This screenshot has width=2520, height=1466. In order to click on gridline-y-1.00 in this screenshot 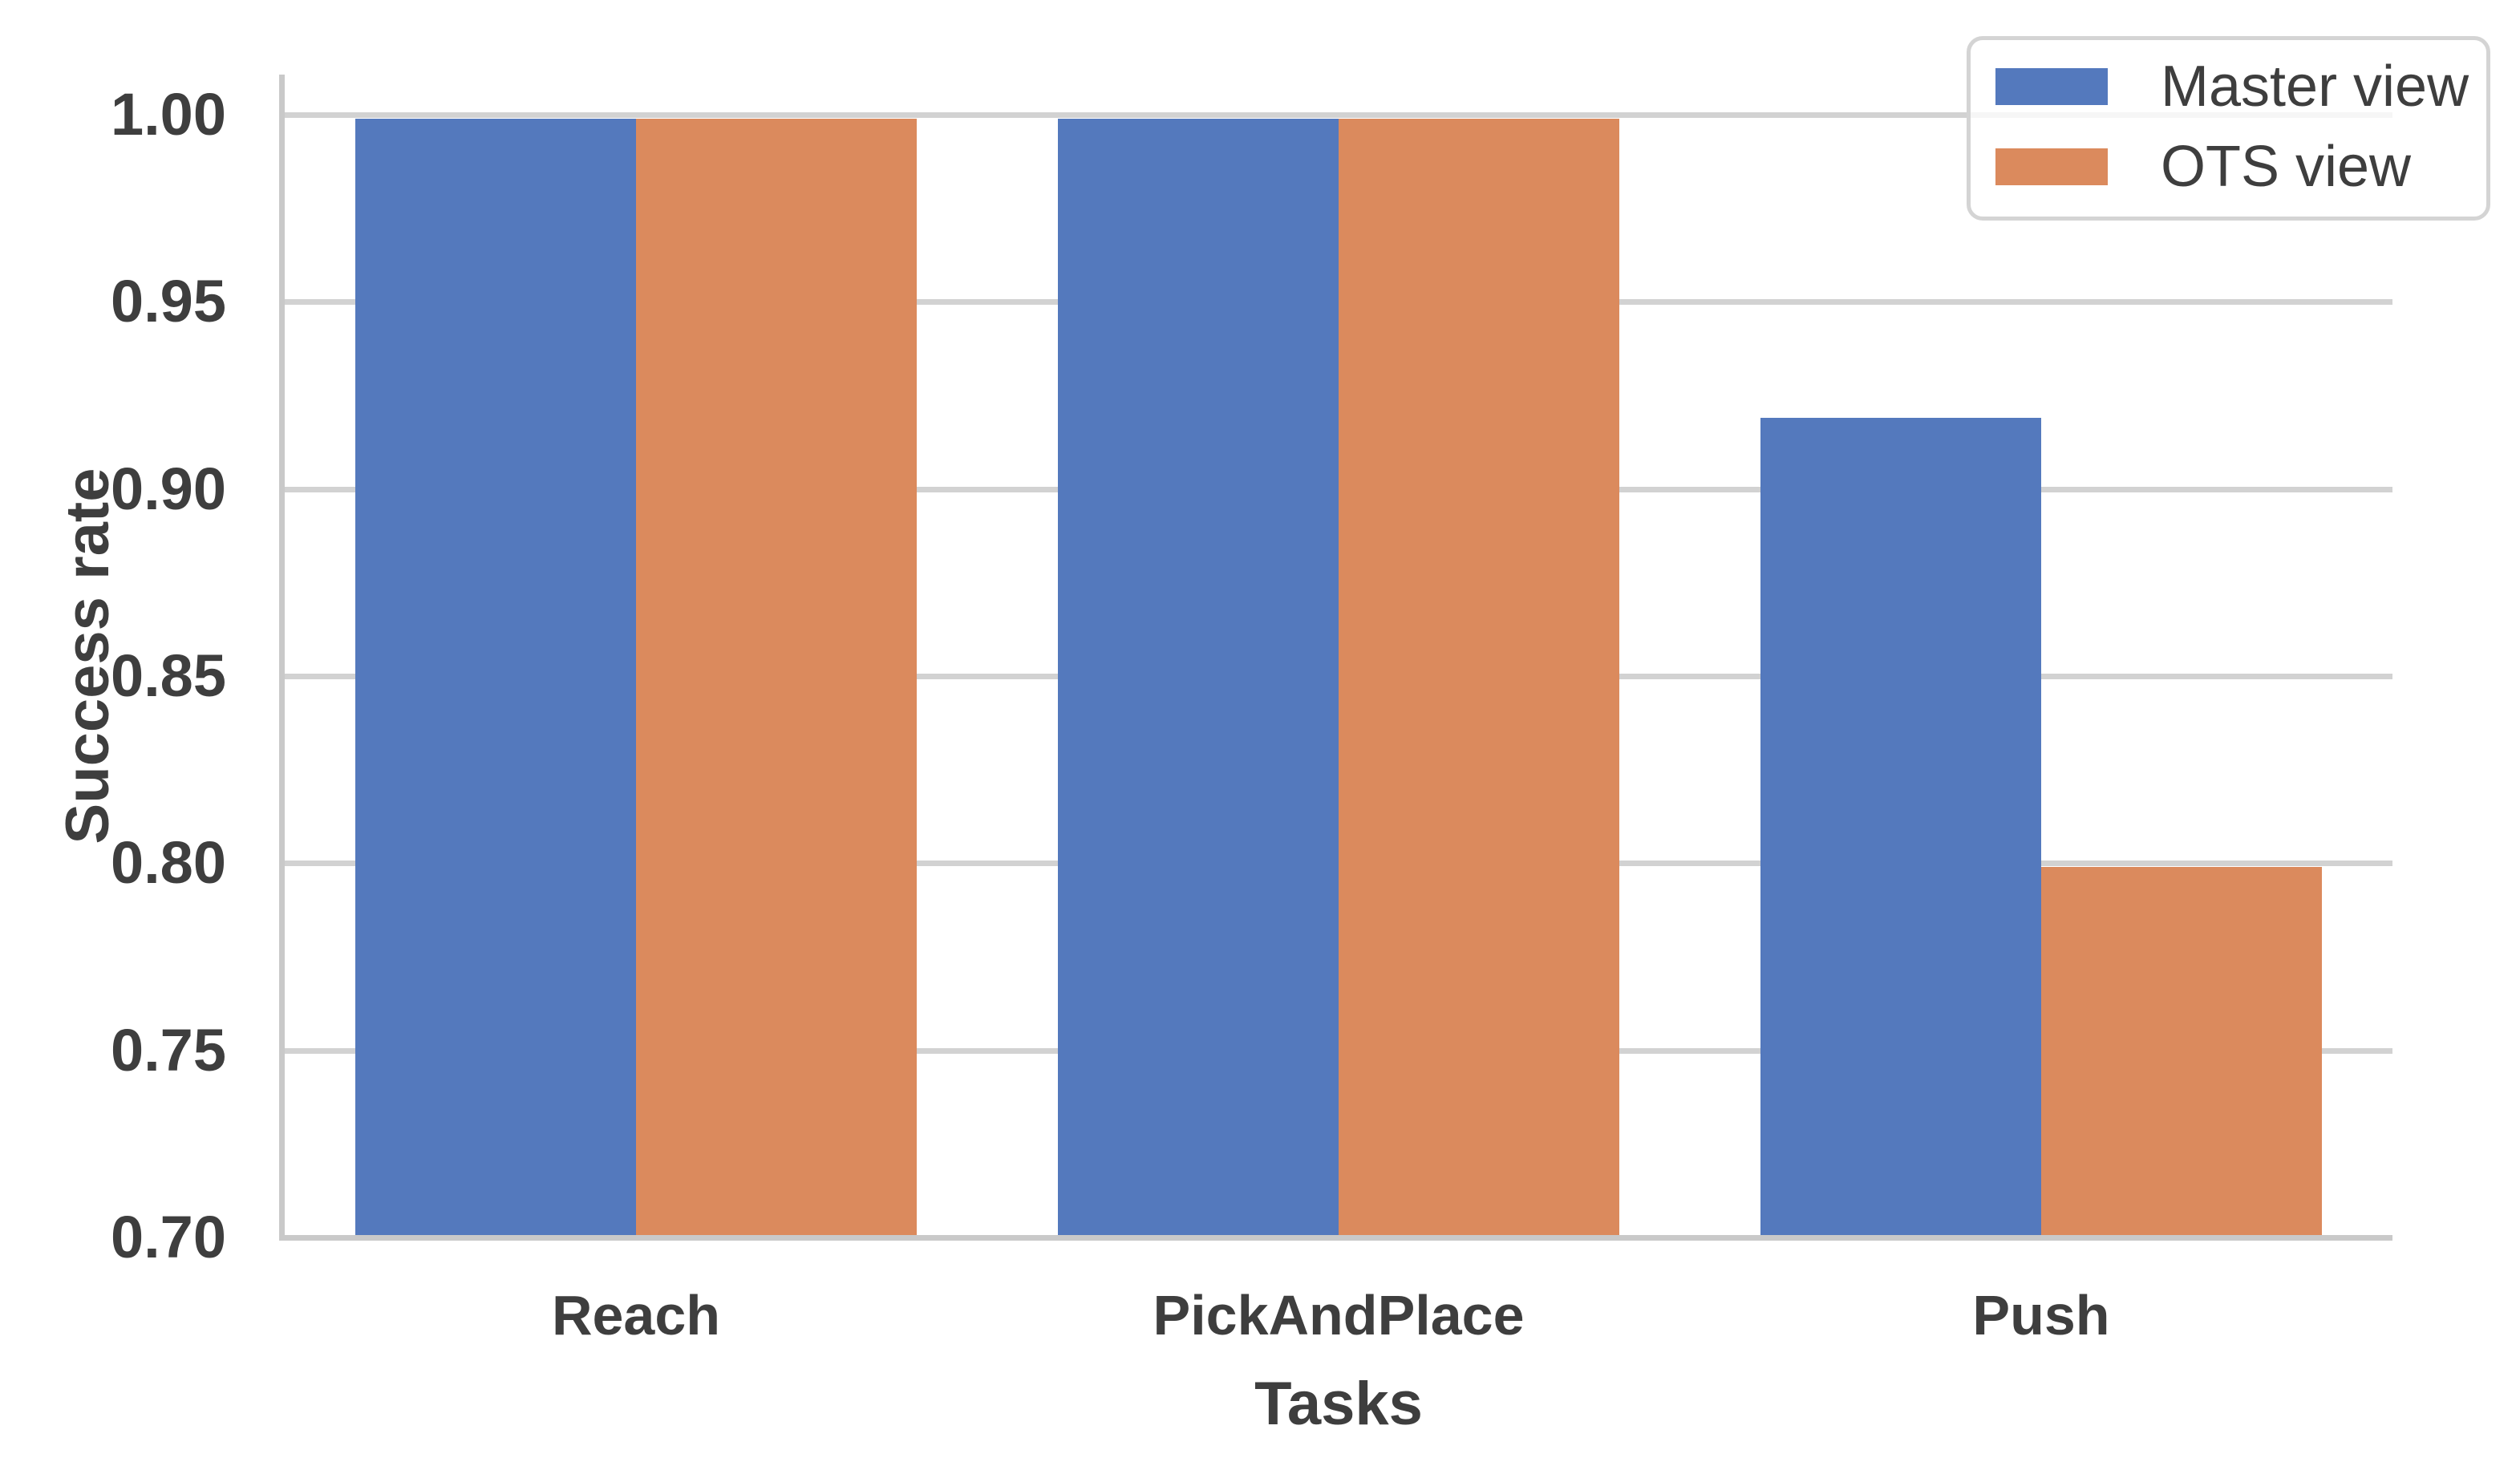, I will do `click(1335, 115)`.